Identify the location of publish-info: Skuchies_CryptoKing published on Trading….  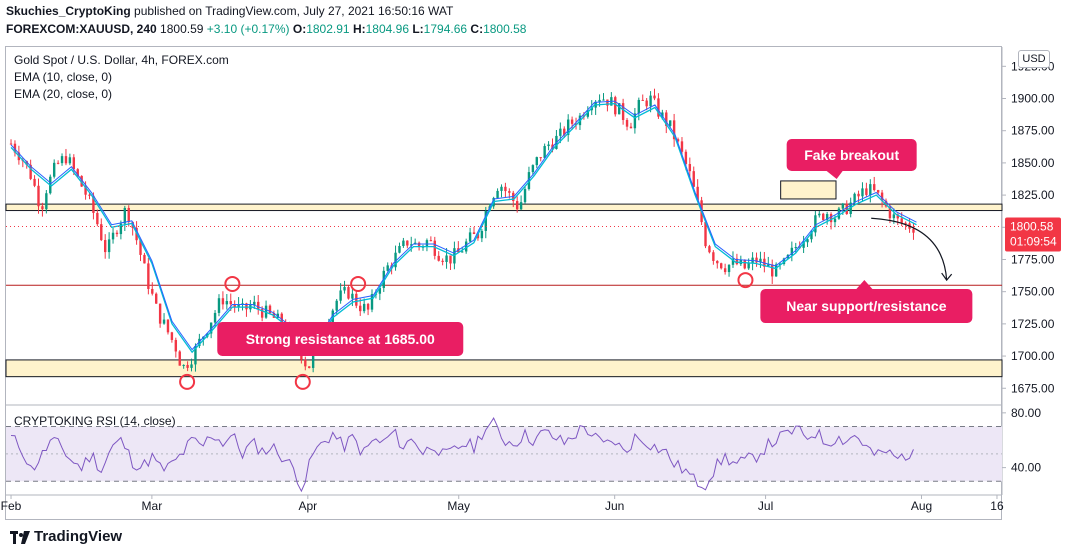
(229, 11).